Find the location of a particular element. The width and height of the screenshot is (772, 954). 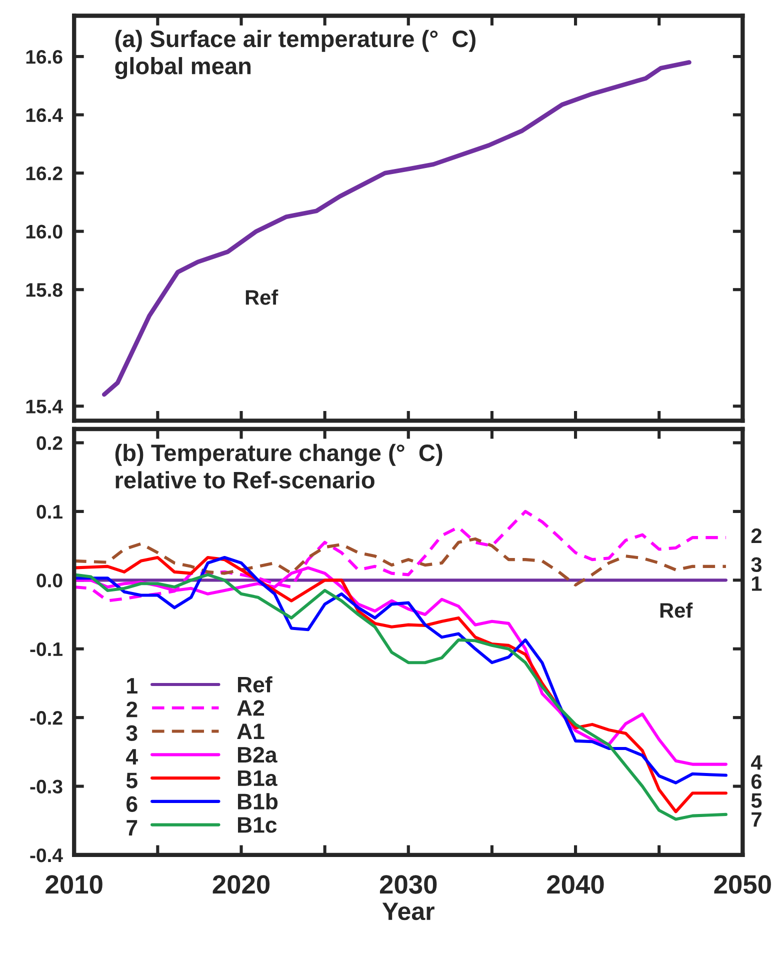

text: (b) Temperature change (° C) relative to Ref-scenario is located at coordinates (278, 466).